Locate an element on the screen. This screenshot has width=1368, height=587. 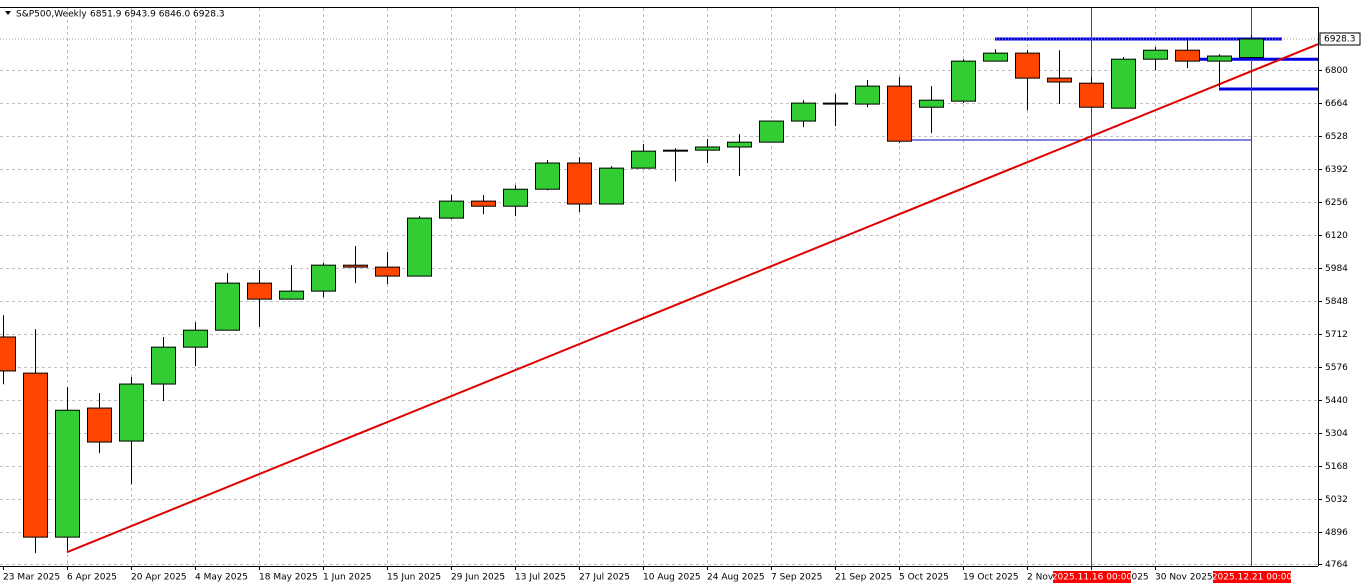
x-tick-label: 4 May 2025 is located at coordinates (221, 578).